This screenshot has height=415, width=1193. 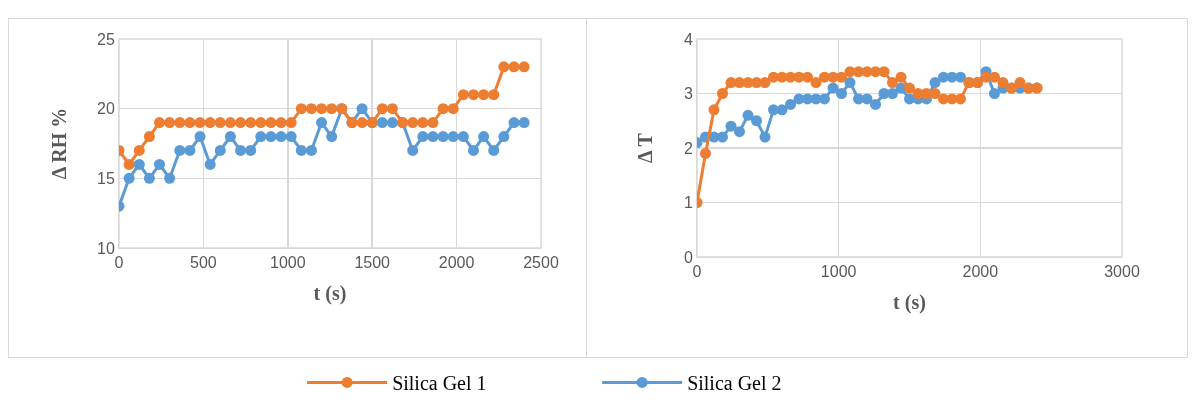 I want to click on x-tick-label: 500, so click(x=203, y=263).